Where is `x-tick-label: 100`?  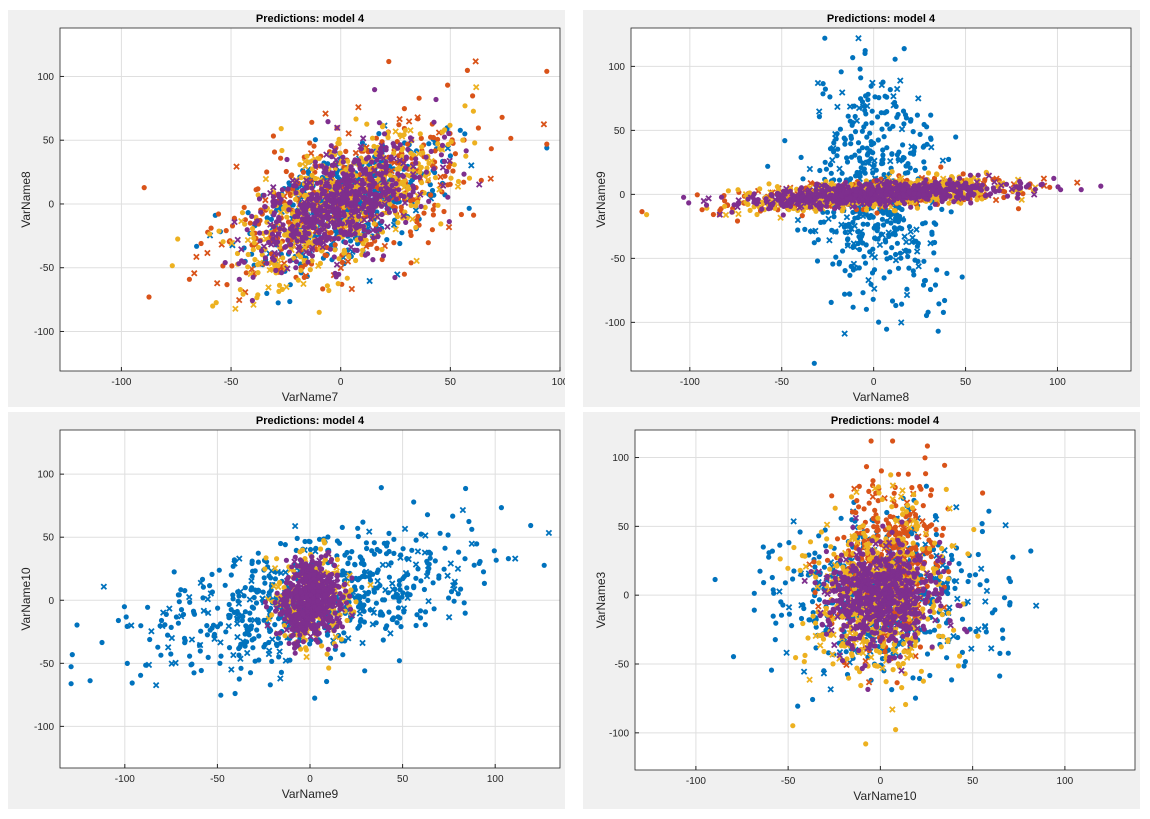
x-tick-label: 100 is located at coordinates (1057, 382).